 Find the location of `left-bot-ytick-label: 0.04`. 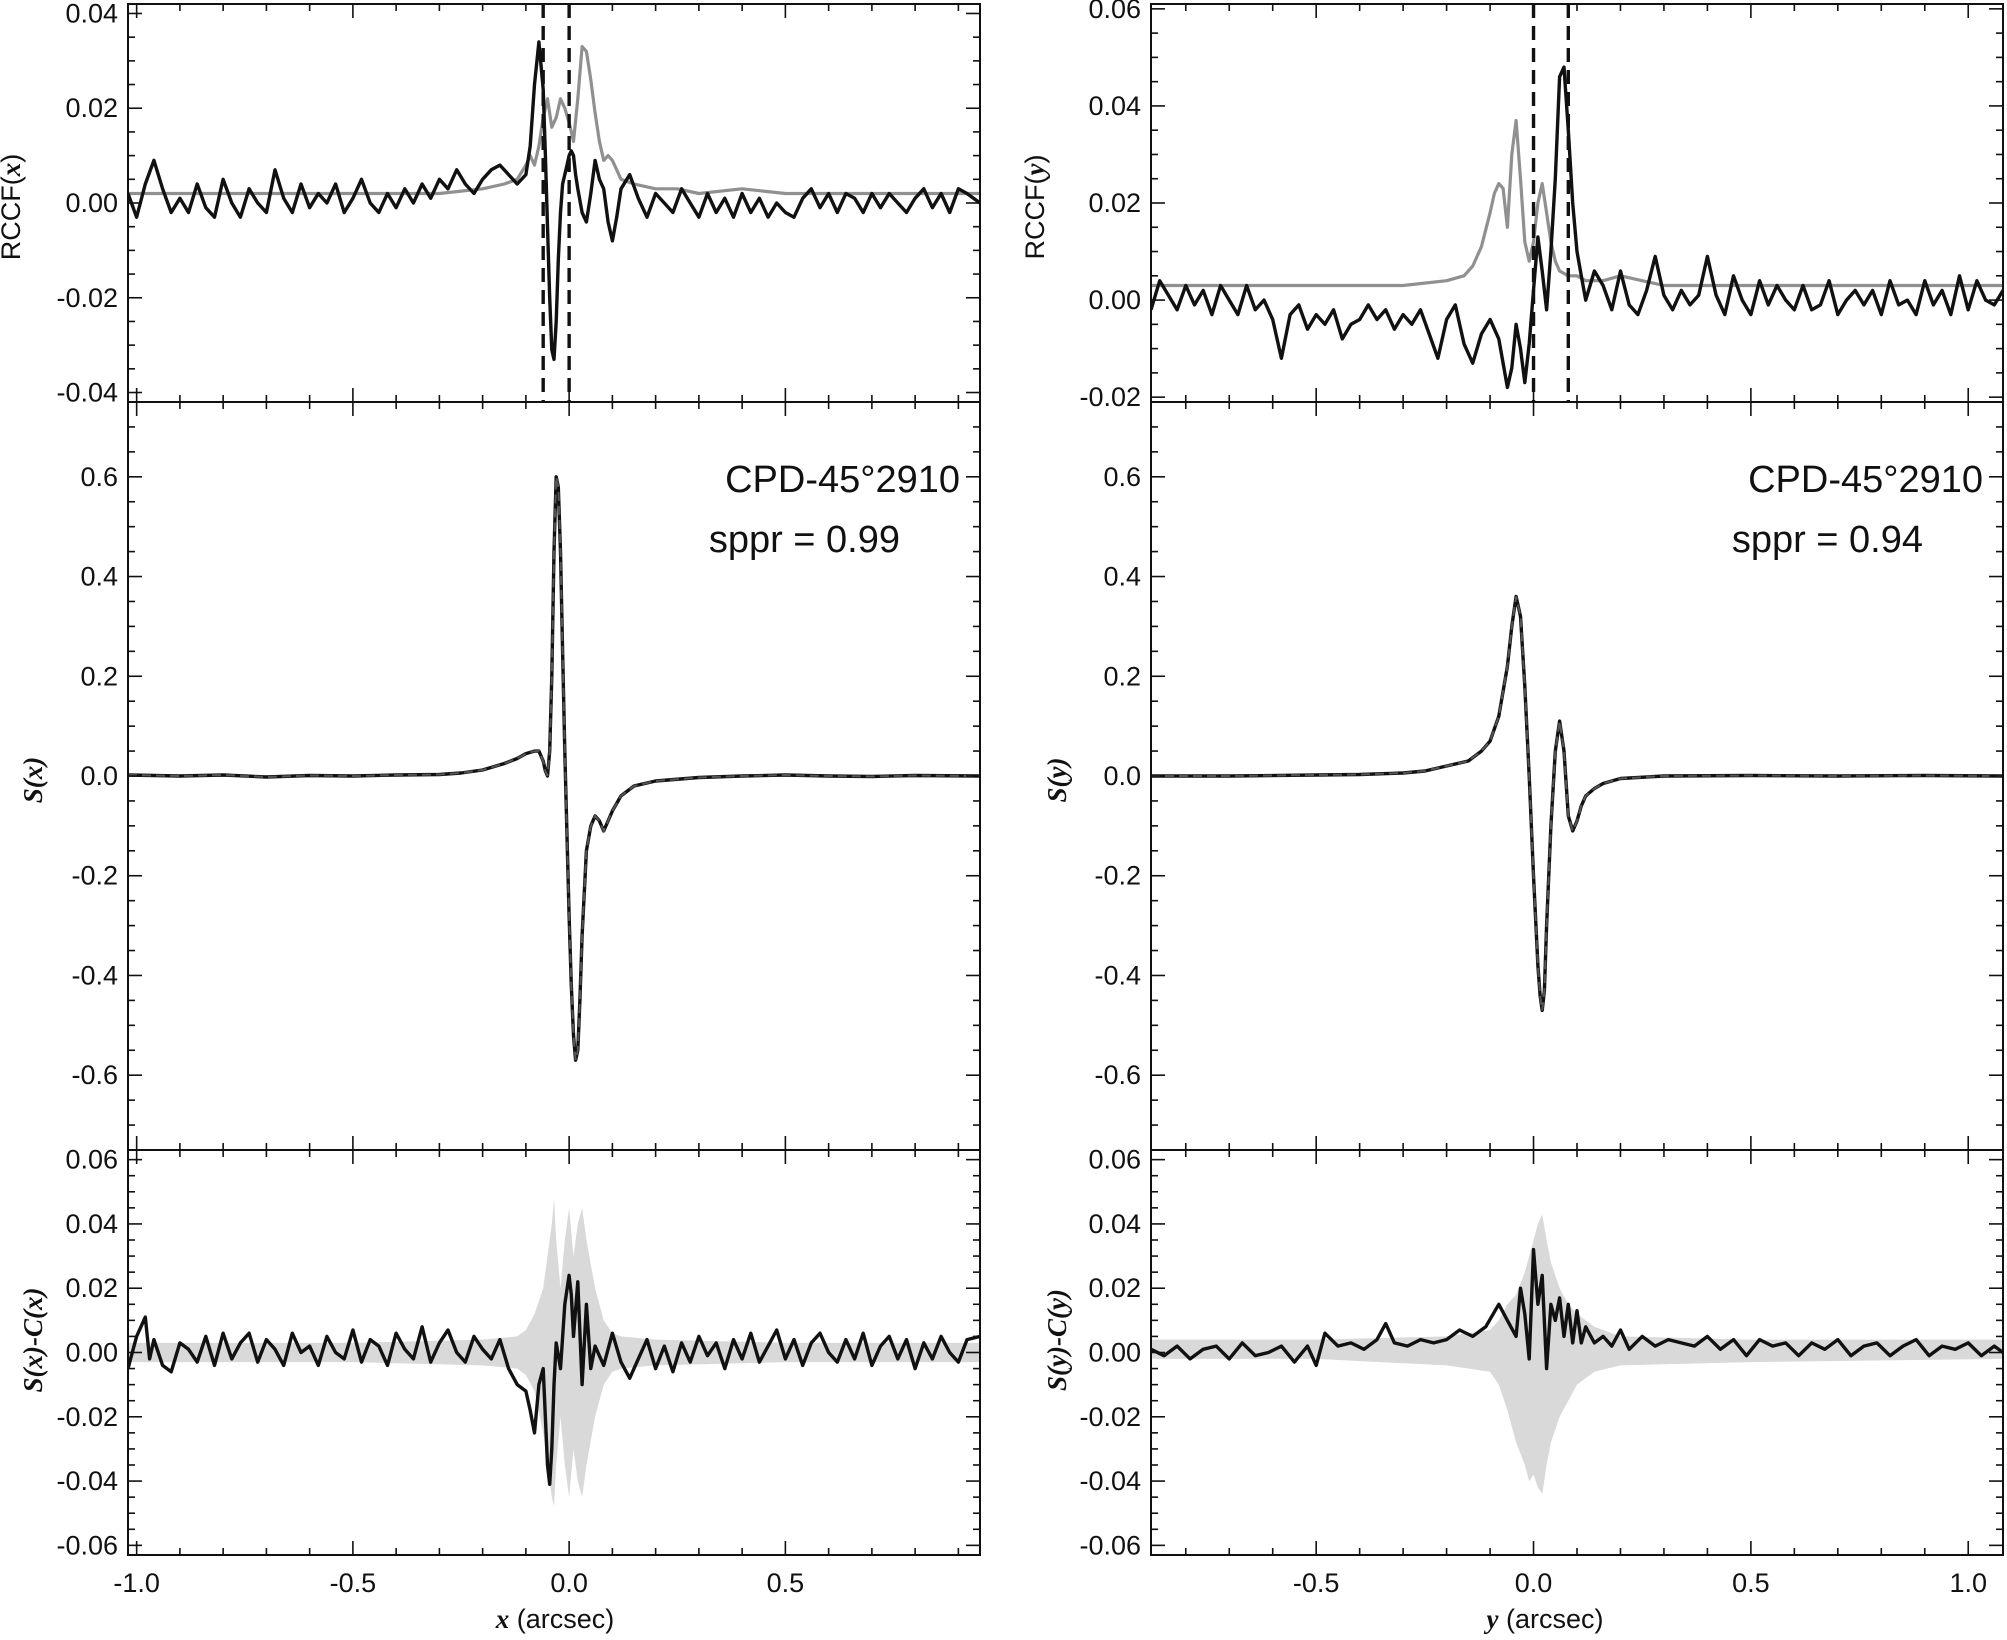

left-bot-ytick-label: 0.04 is located at coordinates (91, 1224).